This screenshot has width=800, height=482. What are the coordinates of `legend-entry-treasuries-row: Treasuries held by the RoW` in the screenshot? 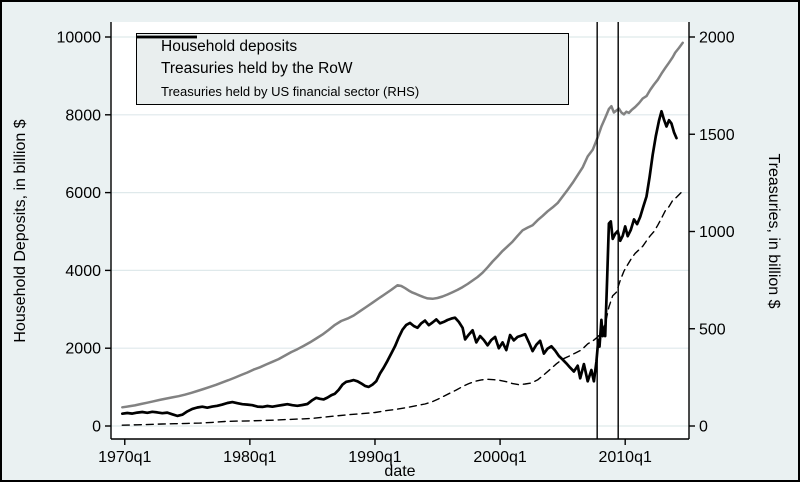 It's located at (352, 58).